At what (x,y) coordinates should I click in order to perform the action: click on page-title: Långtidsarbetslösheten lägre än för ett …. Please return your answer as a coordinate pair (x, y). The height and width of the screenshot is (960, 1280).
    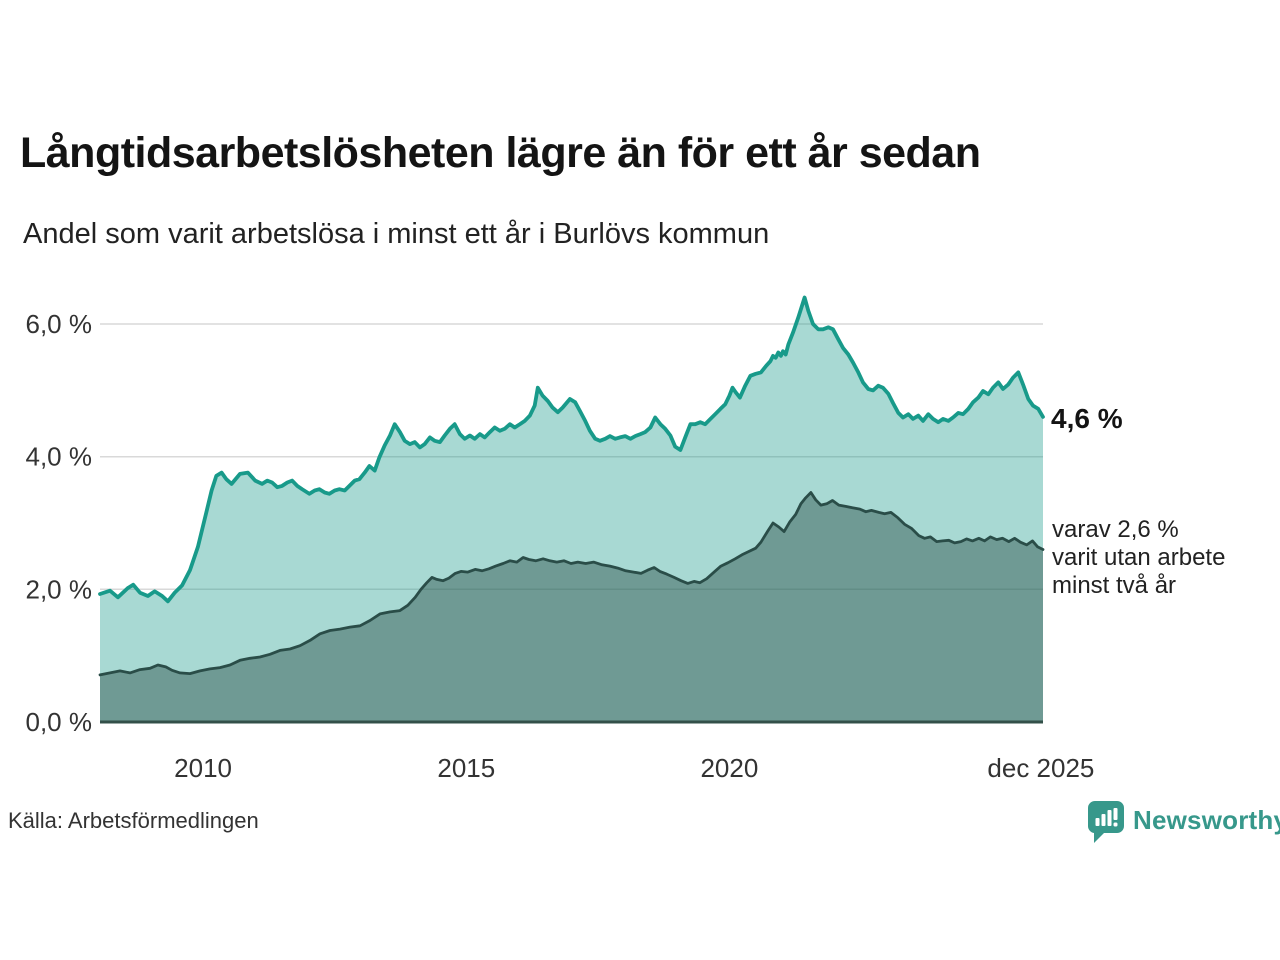
    Looking at the image, I should click on (500, 153).